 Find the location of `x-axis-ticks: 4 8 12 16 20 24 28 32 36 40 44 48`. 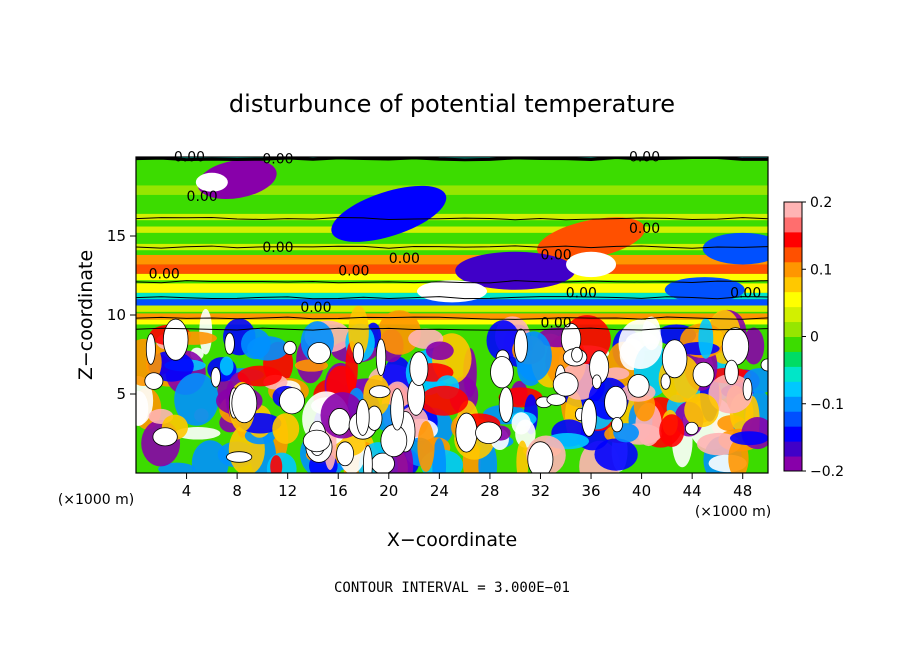

x-axis-ticks: 4 8 12 16 20 24 28 32 36 40 44 48 is located at coordinates (467, 486).